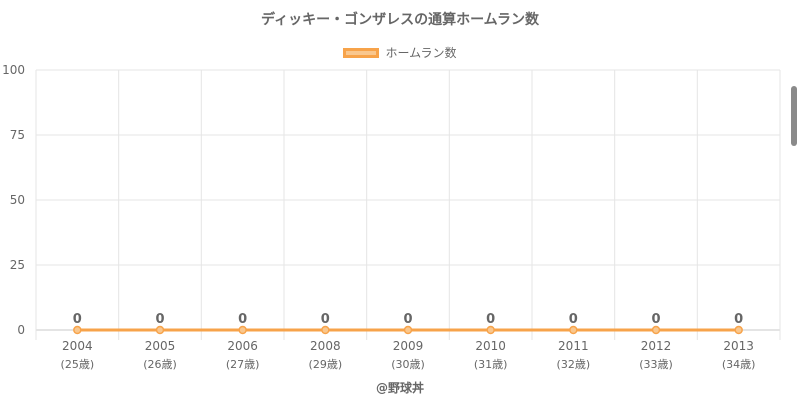  What do you see at coordinates (17, 265) in the screenshot?
I see `y-tick-label: 25` at bounding box center [17, 265].